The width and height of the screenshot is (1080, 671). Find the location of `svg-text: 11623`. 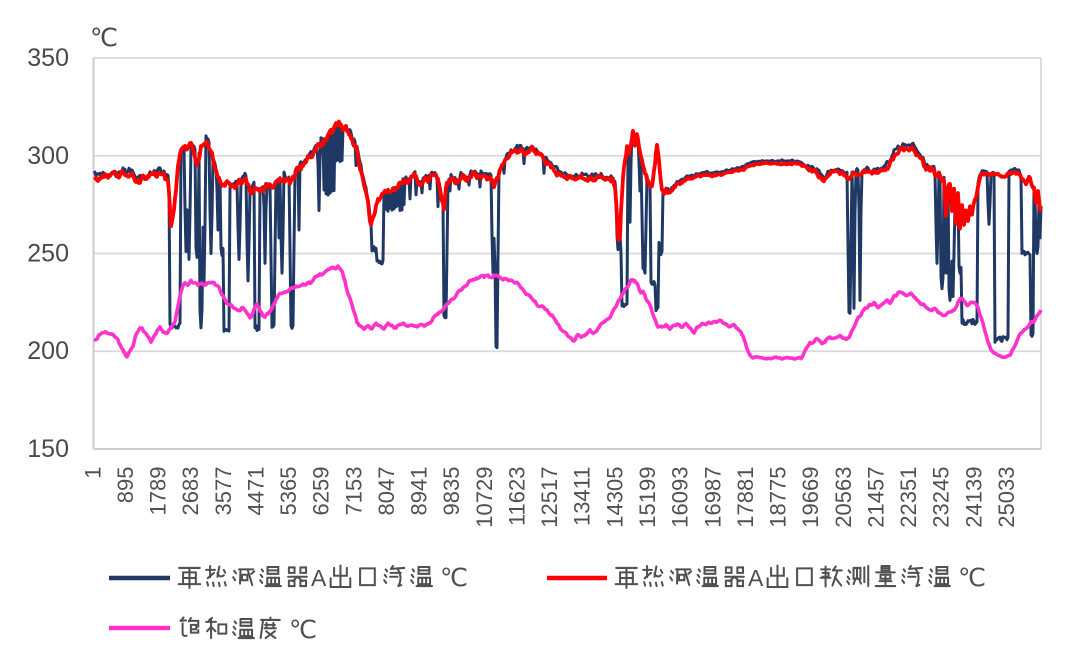

svg-text: 11623 is located at coordinates (517, 497).